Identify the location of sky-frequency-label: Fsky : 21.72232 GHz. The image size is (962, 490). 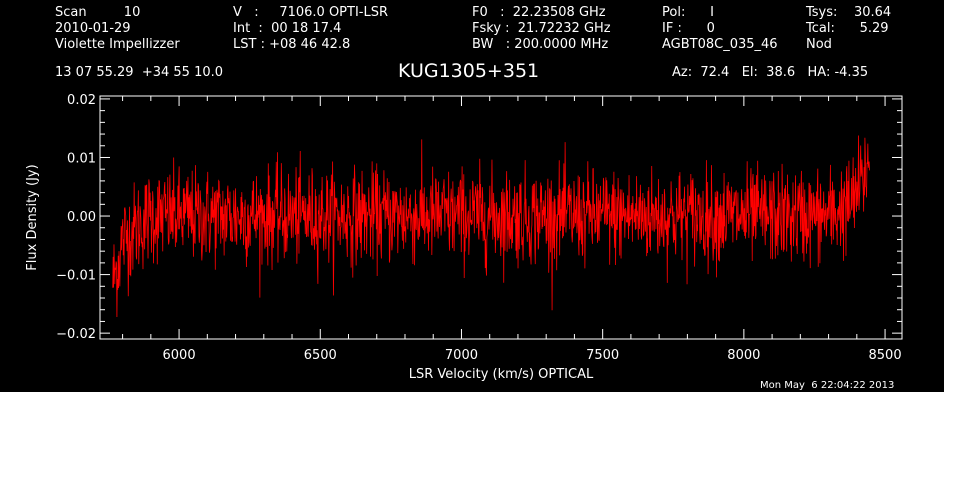
(541, 28).